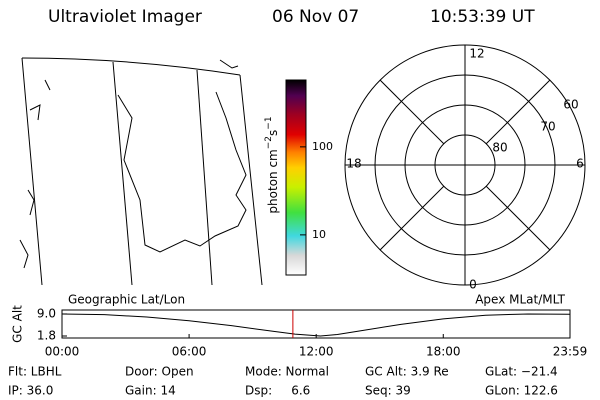 Image resolution: width=600 pixels, height=400 pixels. I want to click on label-part: photon cm, so click(273, 181).